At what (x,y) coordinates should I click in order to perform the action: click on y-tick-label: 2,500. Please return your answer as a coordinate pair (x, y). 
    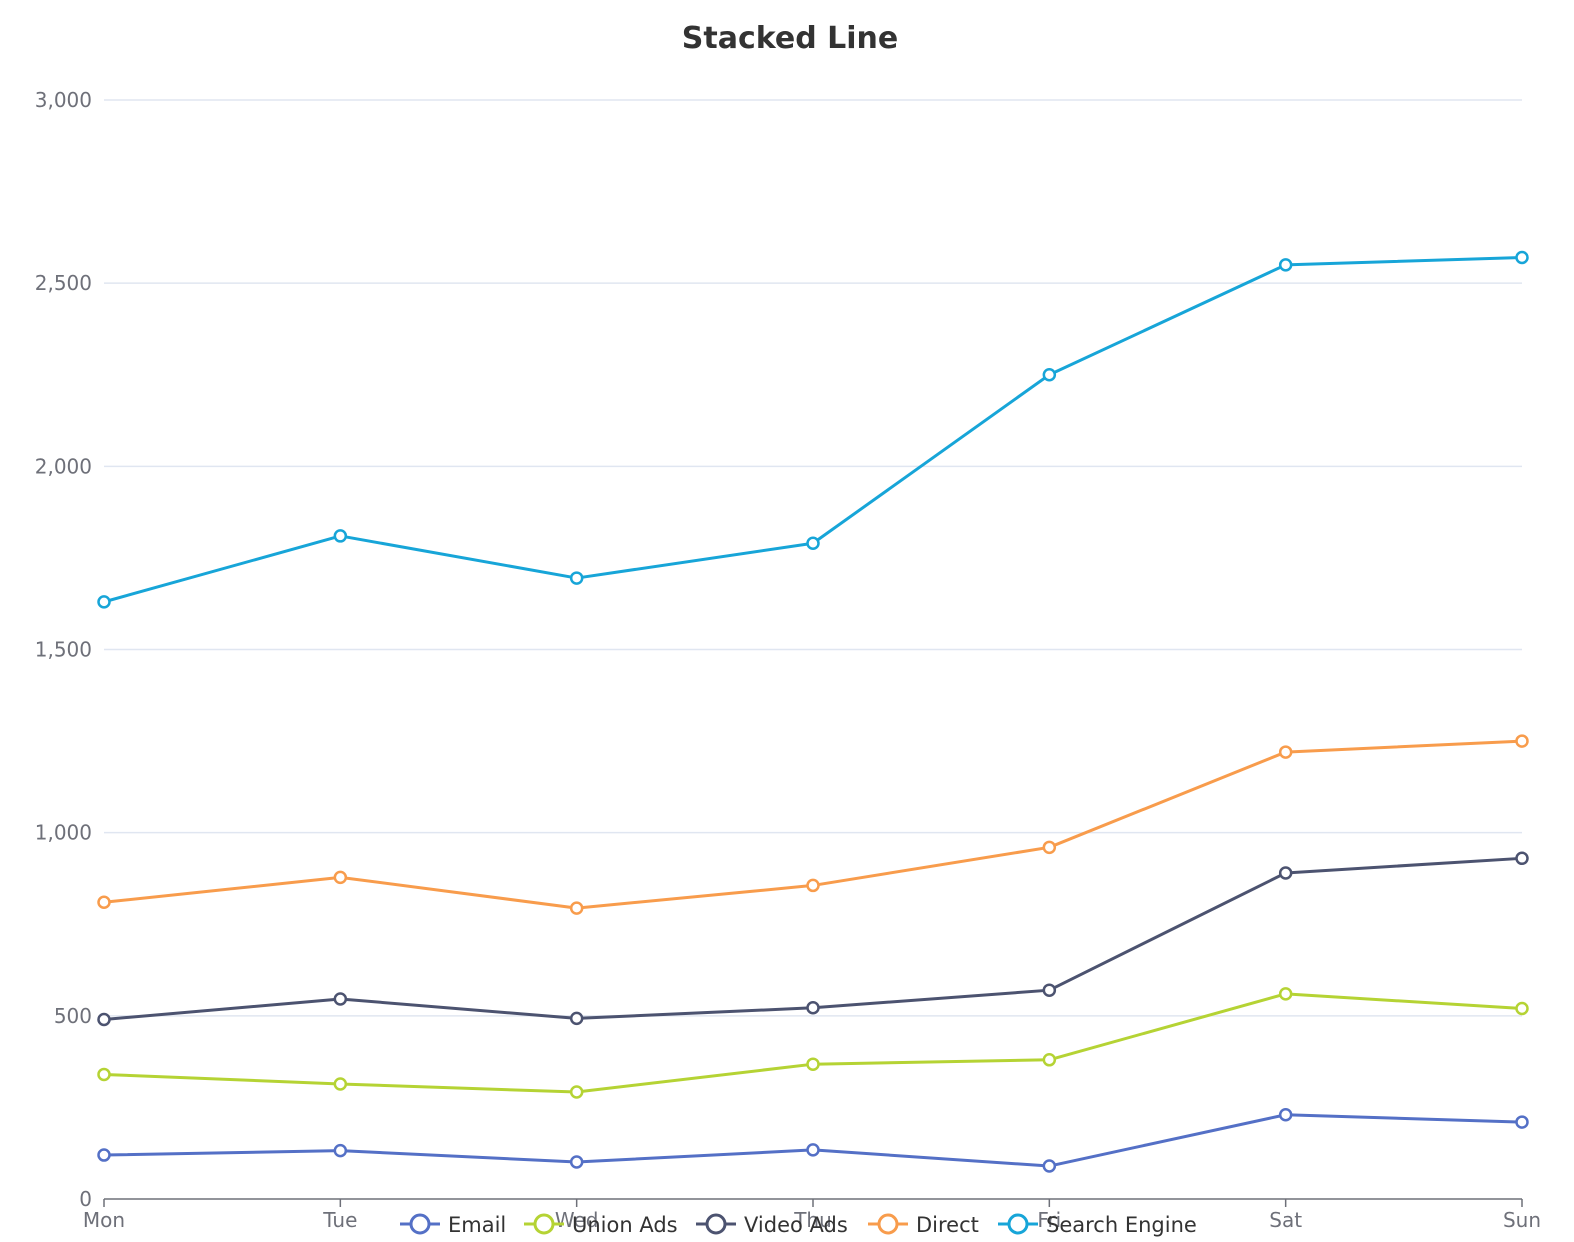
    Looking at the image, I should click on (63, 283).